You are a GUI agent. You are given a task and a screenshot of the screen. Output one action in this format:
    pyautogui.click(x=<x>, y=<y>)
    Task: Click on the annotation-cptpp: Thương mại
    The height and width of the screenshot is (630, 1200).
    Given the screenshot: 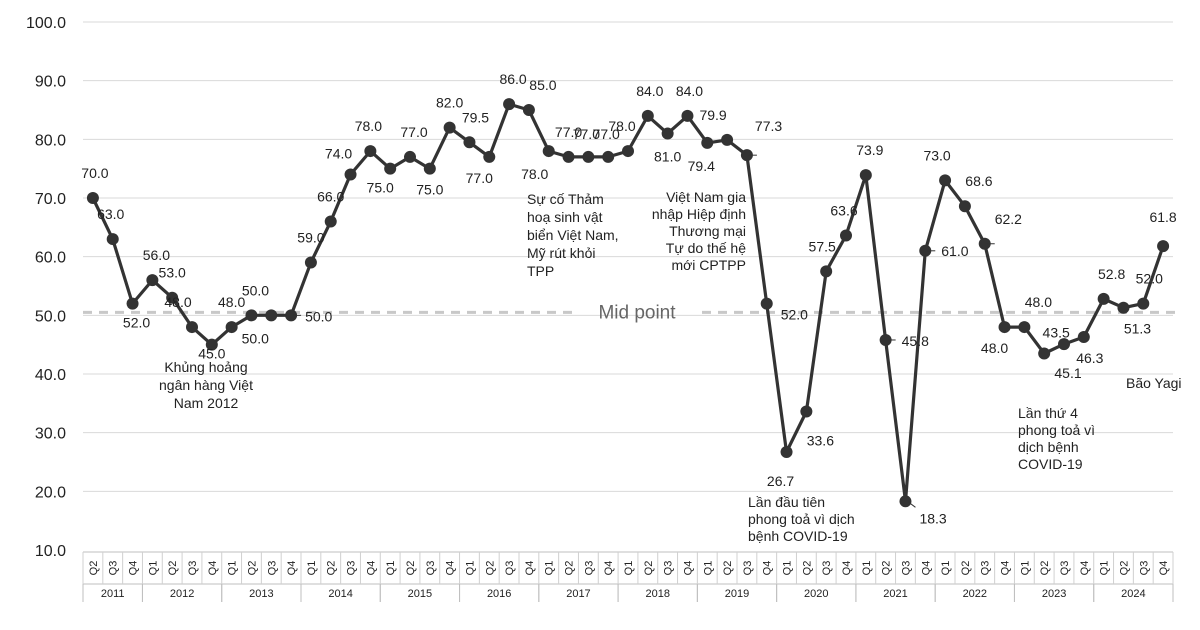 What is the action you would take?
    pyautogui.click(x=707, y=231)
    